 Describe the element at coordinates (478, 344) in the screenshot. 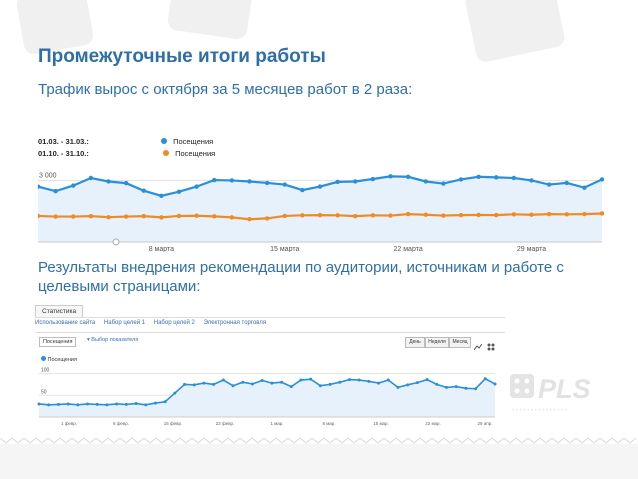

I see `line-chart-icon` at that location.